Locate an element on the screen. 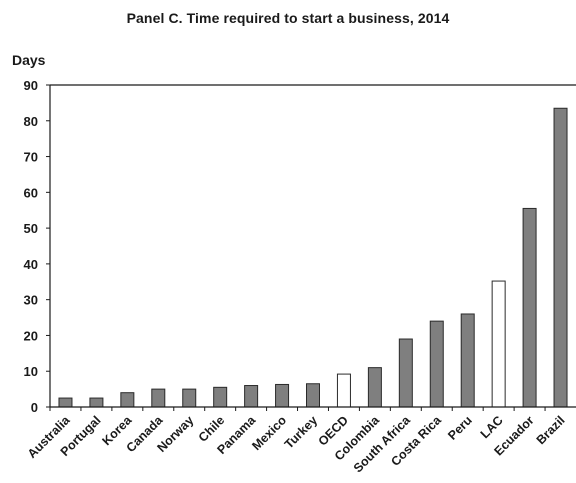 Image resolution: width=576 pixels, height=483 pixels. bar-colombia is located at coordinates (374, 387).